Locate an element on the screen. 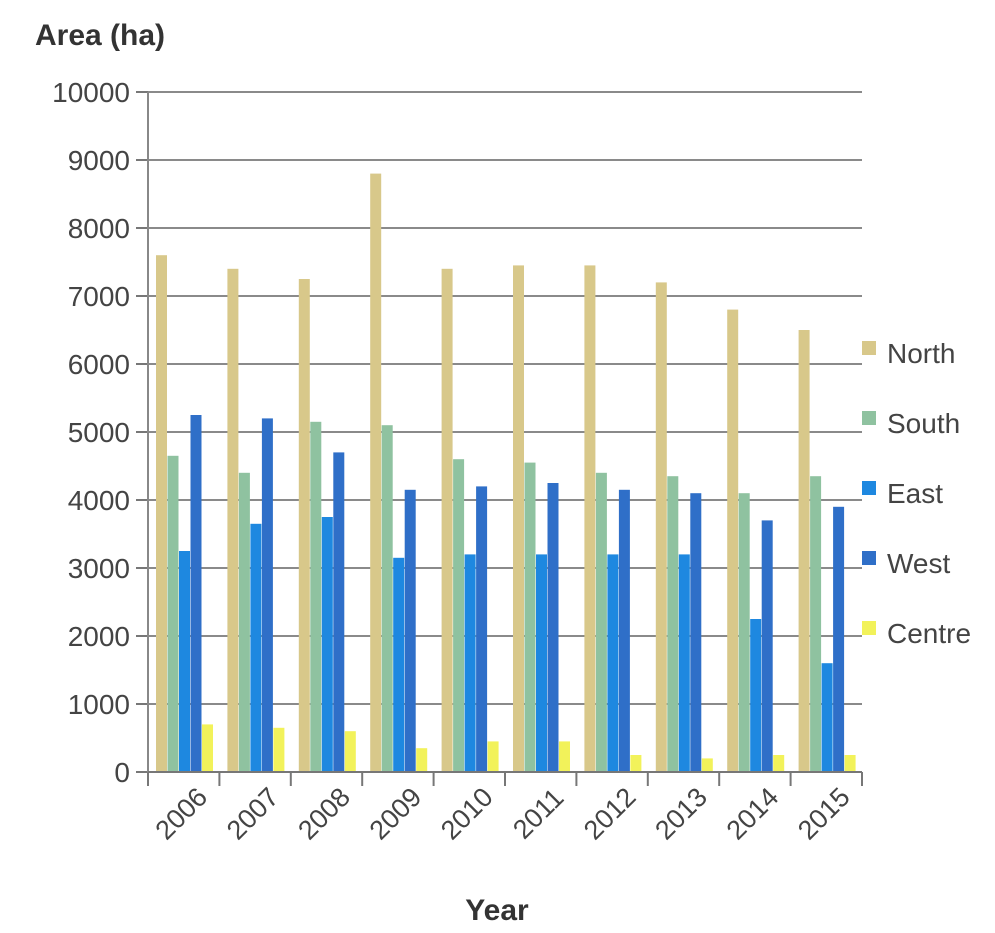  x-tick-label: 2015 is located at coordinates (824, 814).